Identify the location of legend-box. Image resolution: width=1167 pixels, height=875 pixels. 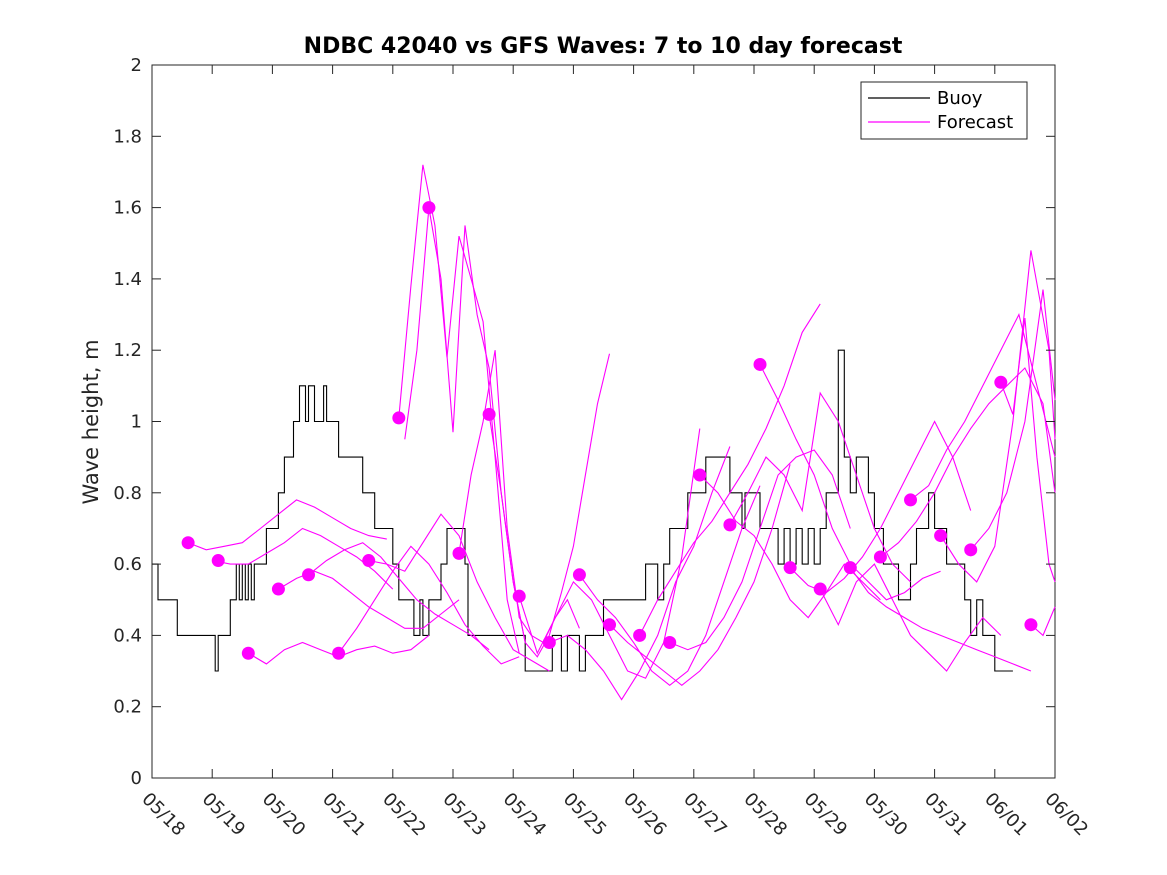
(944, 110).